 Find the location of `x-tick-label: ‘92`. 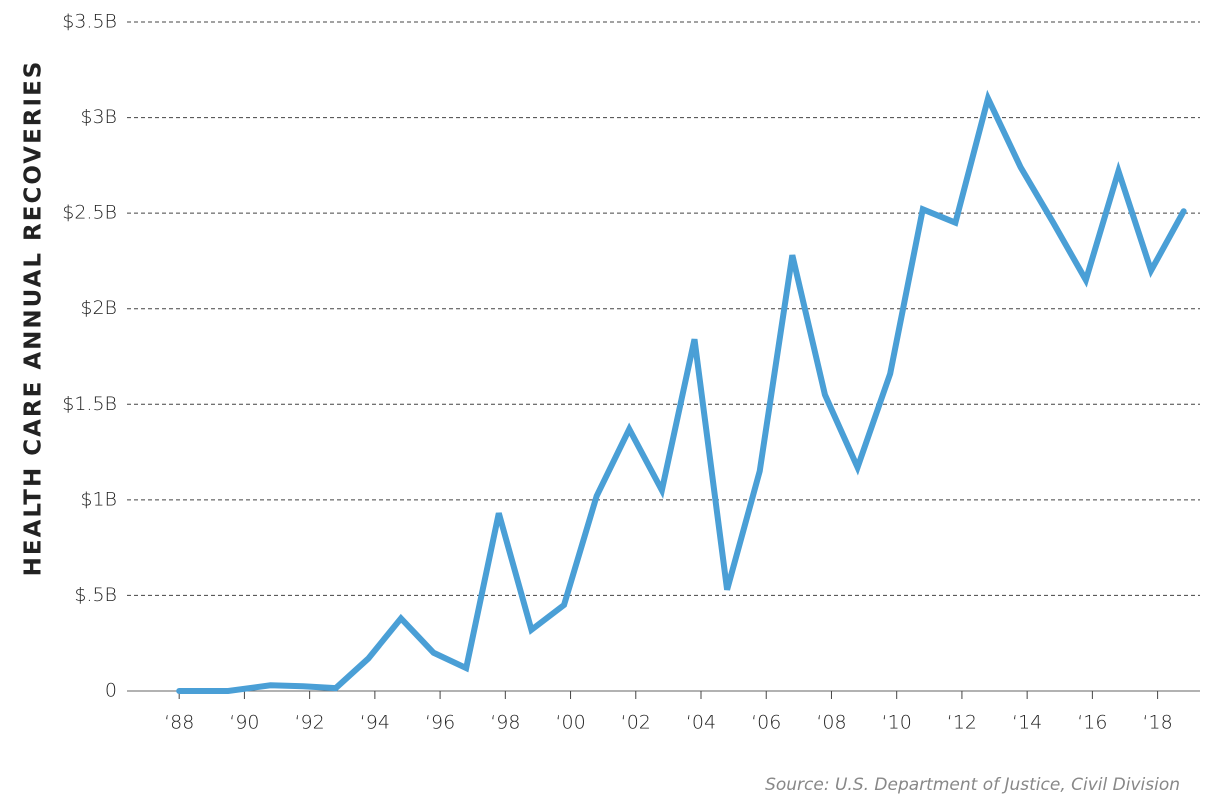

x-tick-label: ‘92 is located at coordinates (310, 723).